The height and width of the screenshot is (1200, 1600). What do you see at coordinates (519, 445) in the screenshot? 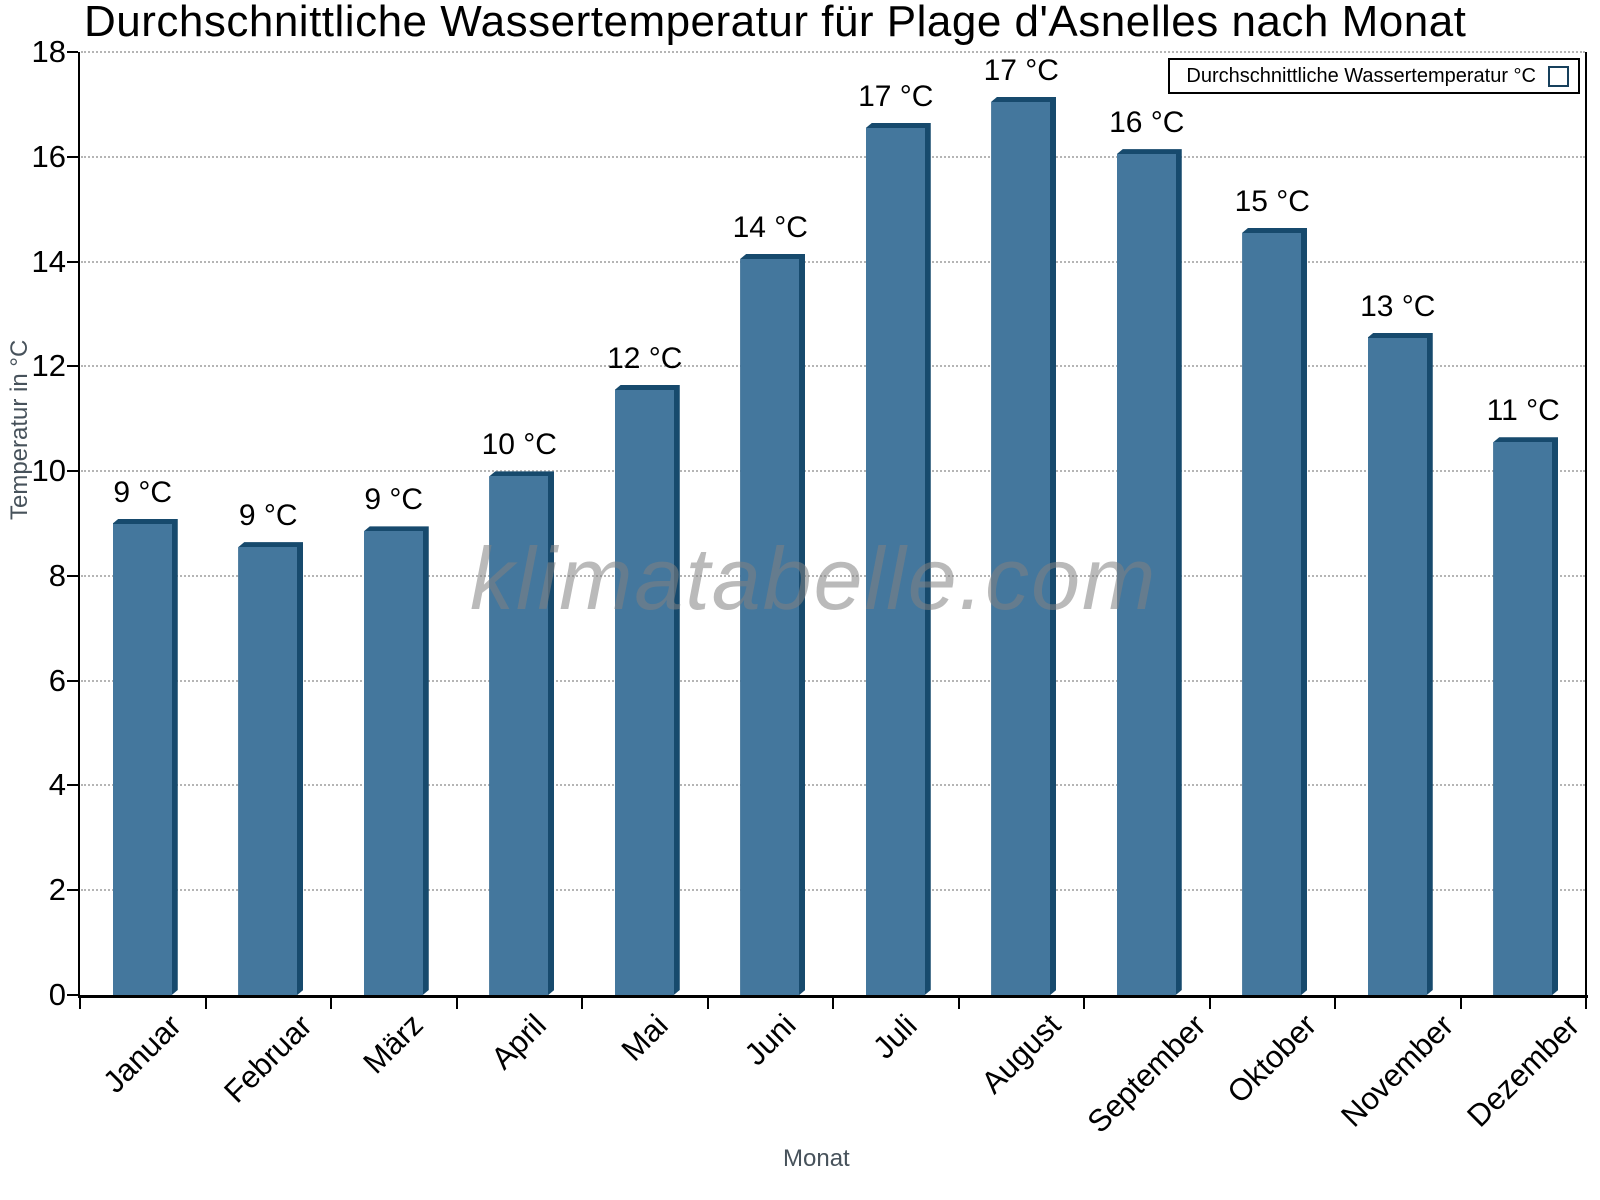
I see `bar-value-label: 10 °C` at bounding box center [519, 445].